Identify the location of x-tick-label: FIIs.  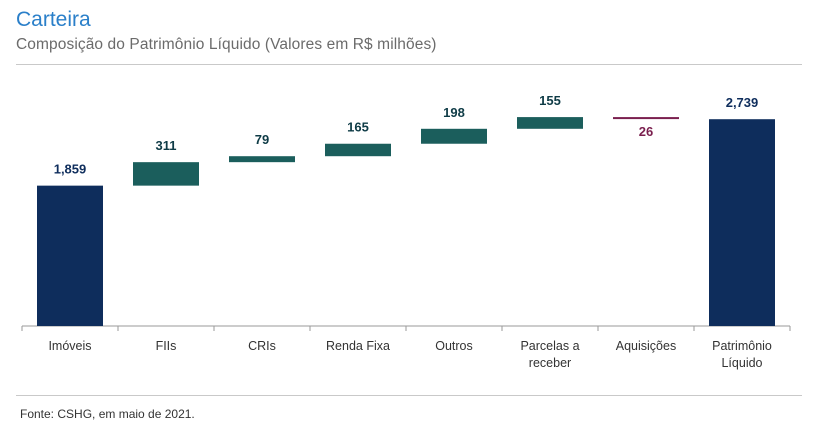
(166, 346).